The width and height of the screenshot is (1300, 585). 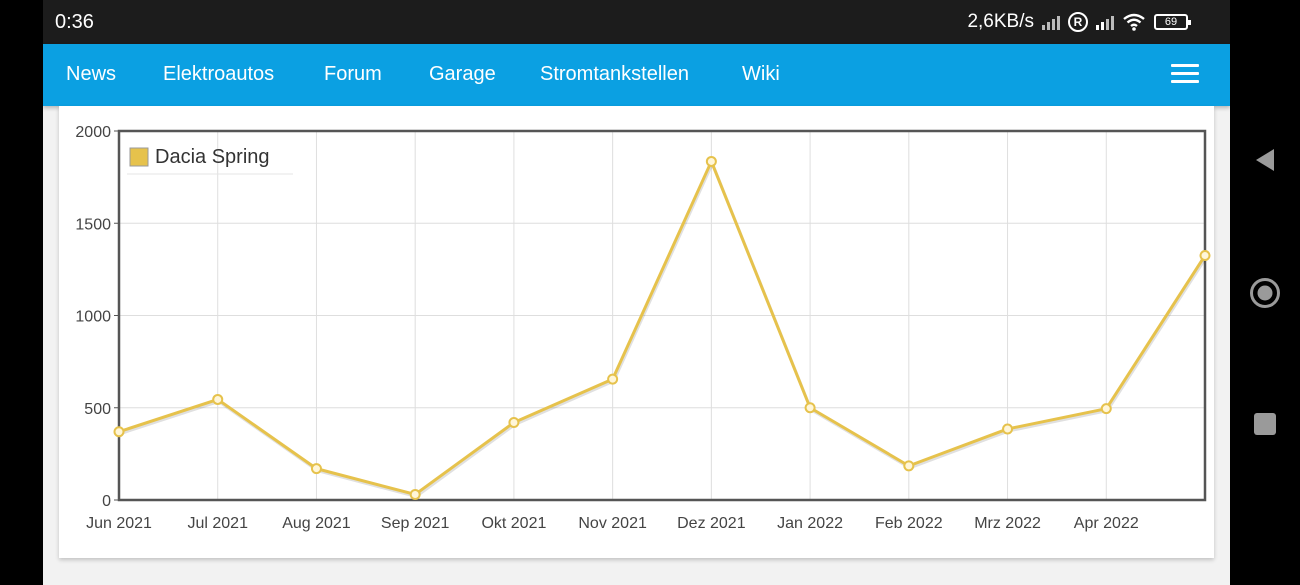 I want to click on r-icon: R, so click(x=1078, y=22).